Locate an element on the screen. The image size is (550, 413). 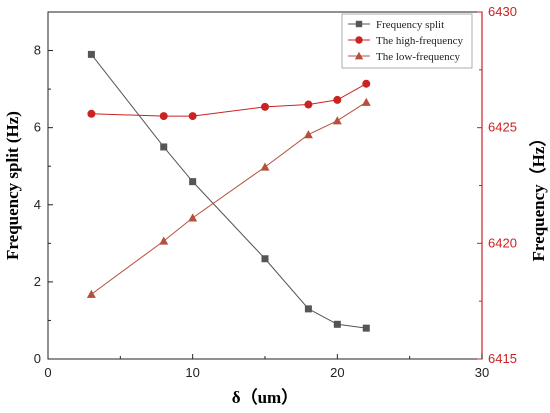
legend-label: Frequency split is located at coordinates (410, 25).